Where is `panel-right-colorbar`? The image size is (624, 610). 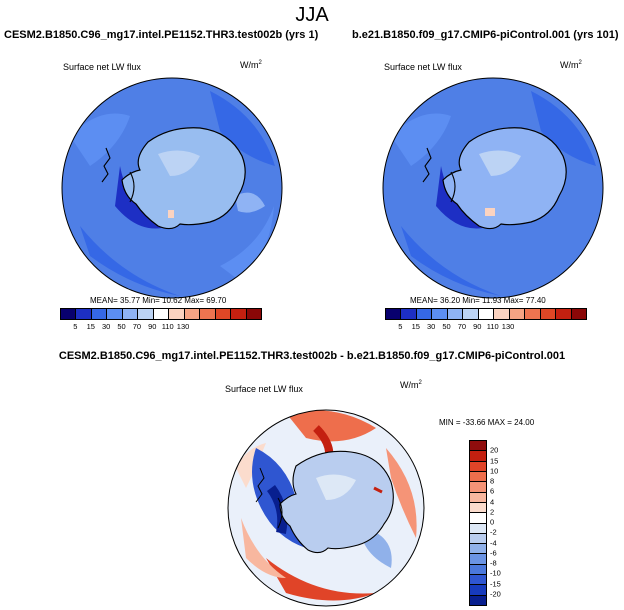 panel-right-colorbar is located at coordinates (486, 314).